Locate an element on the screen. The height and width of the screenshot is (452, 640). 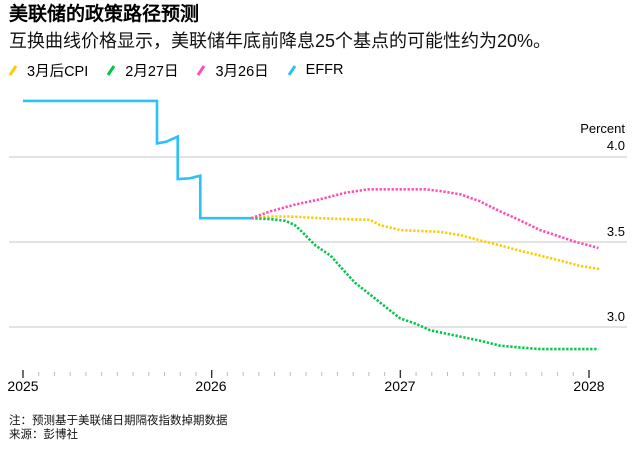
x-tick-label-2025: 2025 is located at coordinates (23, 386).